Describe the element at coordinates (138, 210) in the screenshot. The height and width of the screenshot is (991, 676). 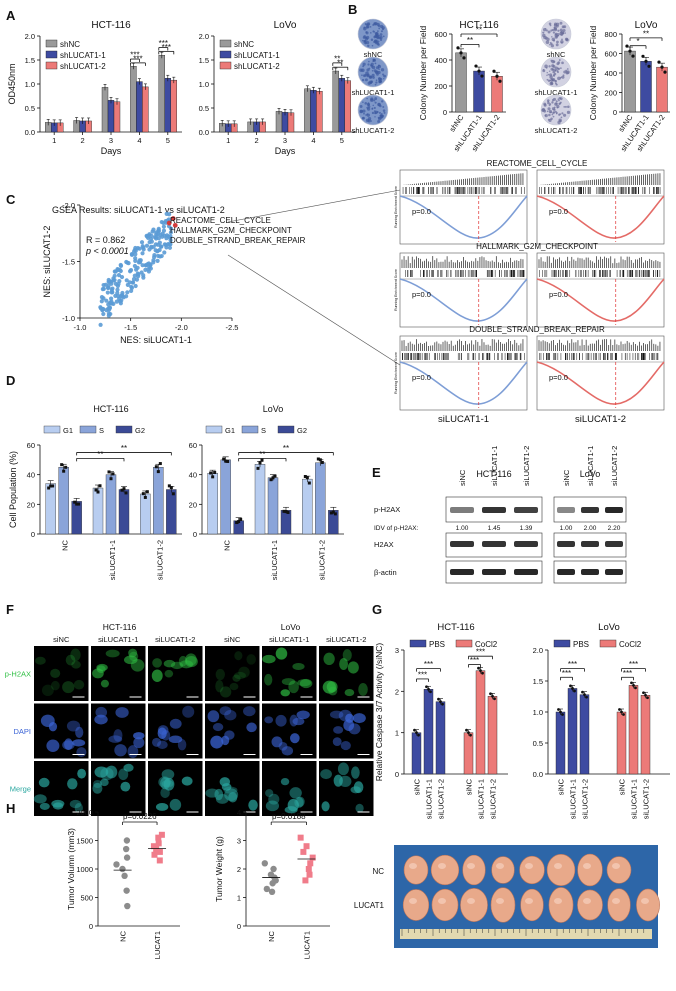
I see `chart-title: GSEA Results: siLUCAT1-1 vs siLUCAT1-2` at that location.